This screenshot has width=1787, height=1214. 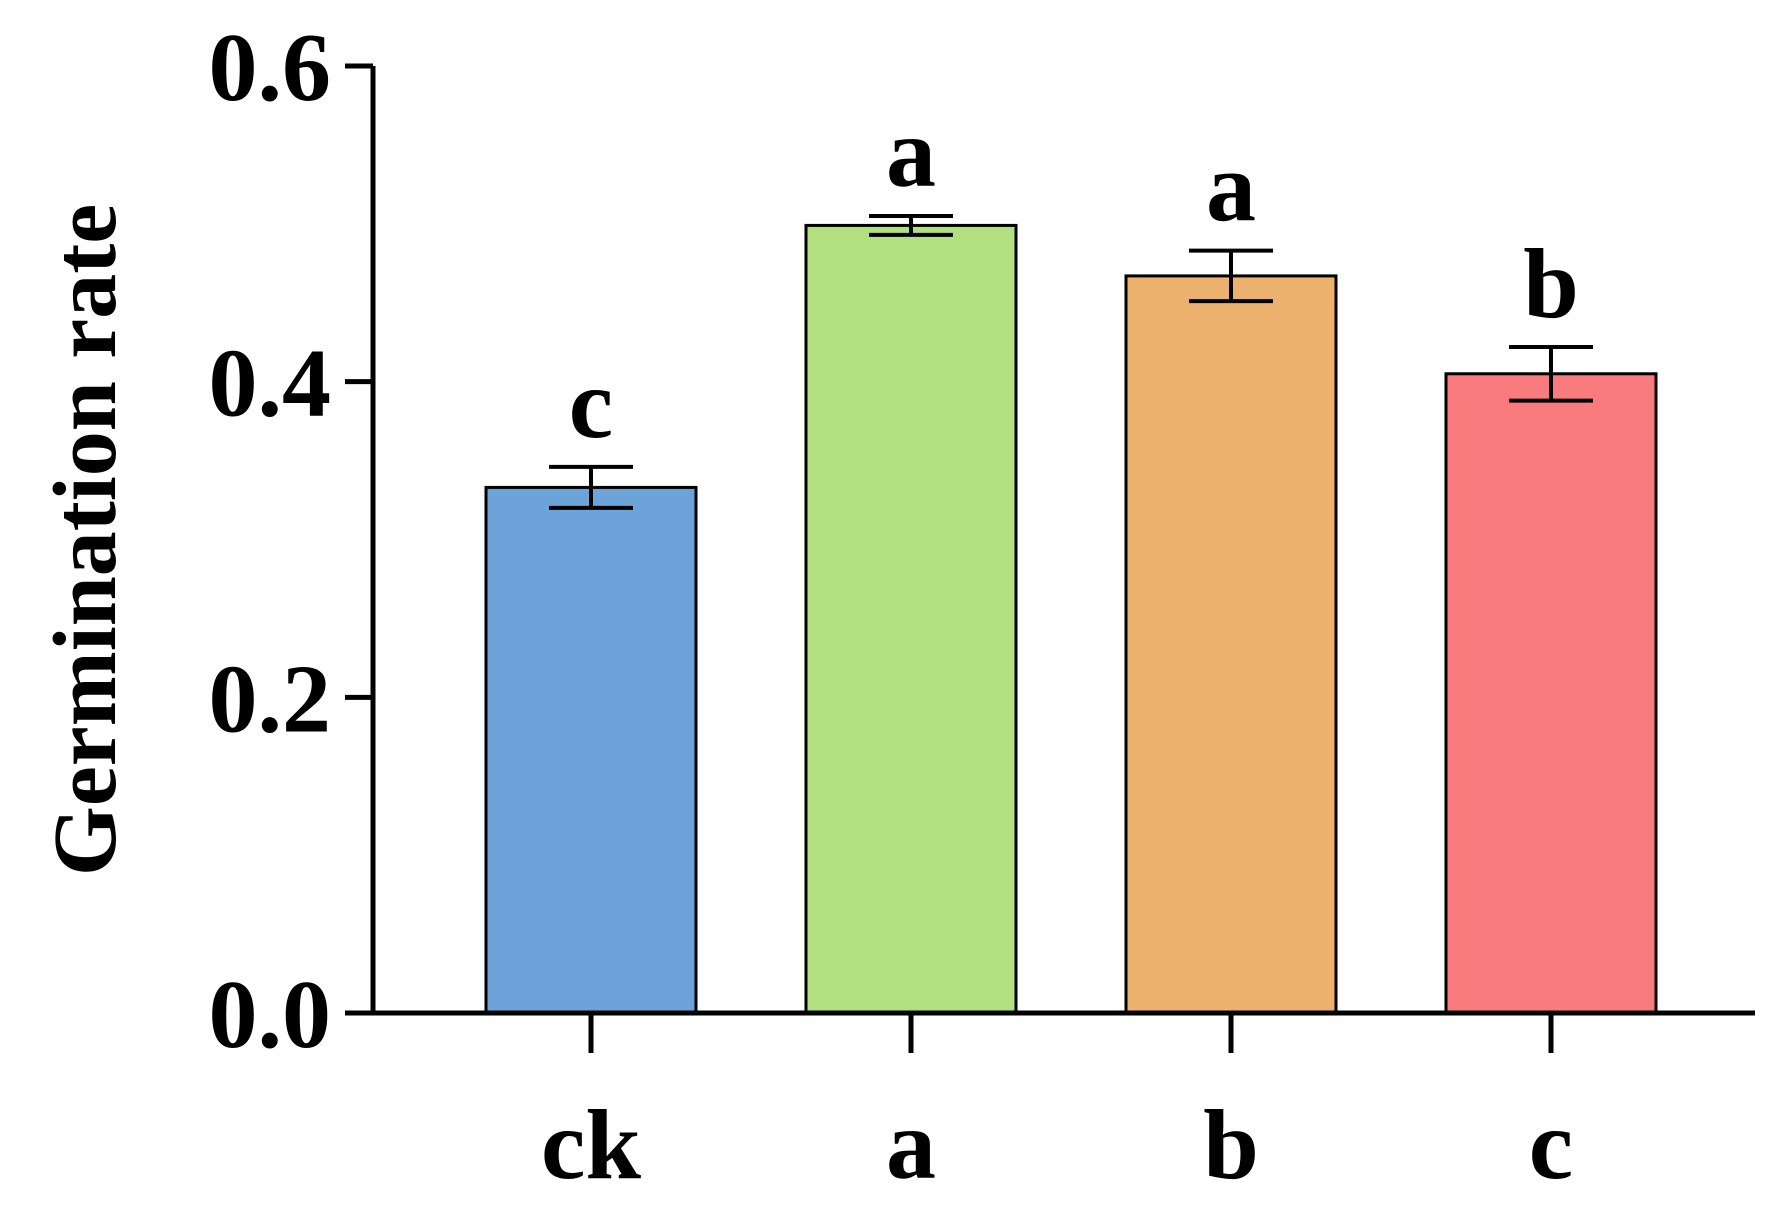 I want to click on bar-b, so click(x=1231, y=644).